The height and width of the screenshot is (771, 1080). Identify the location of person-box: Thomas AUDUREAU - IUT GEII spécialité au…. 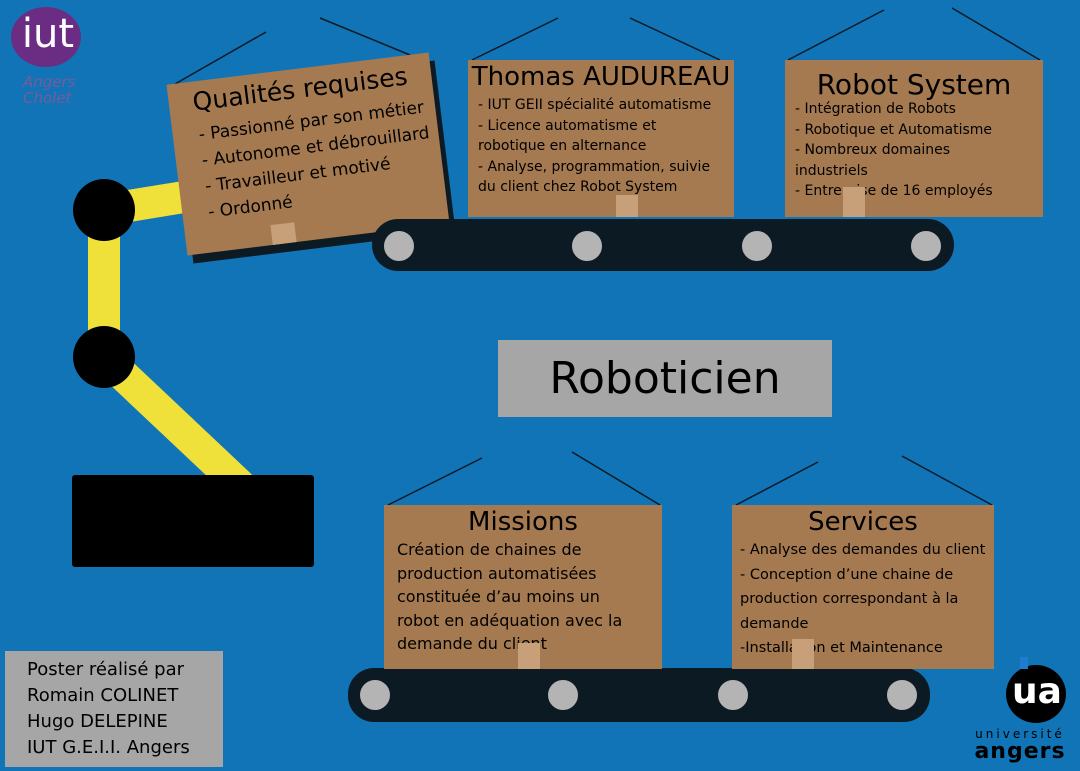
(601, 138).